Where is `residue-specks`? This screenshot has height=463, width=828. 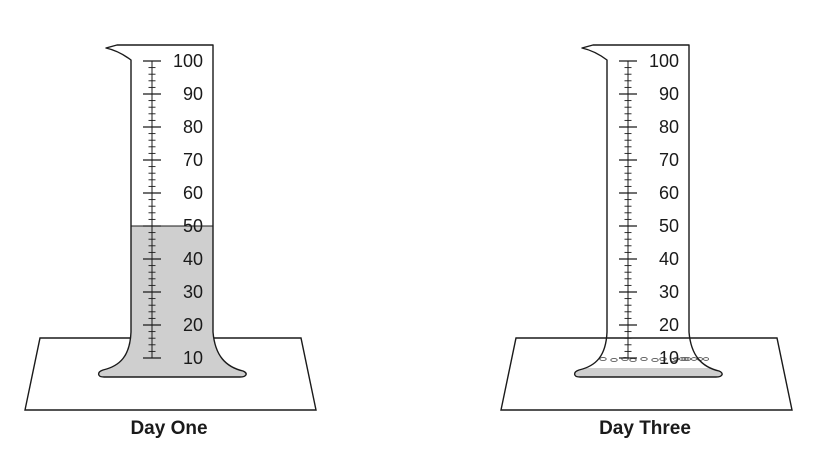
residue-specks is located at coordinates (654, 359).